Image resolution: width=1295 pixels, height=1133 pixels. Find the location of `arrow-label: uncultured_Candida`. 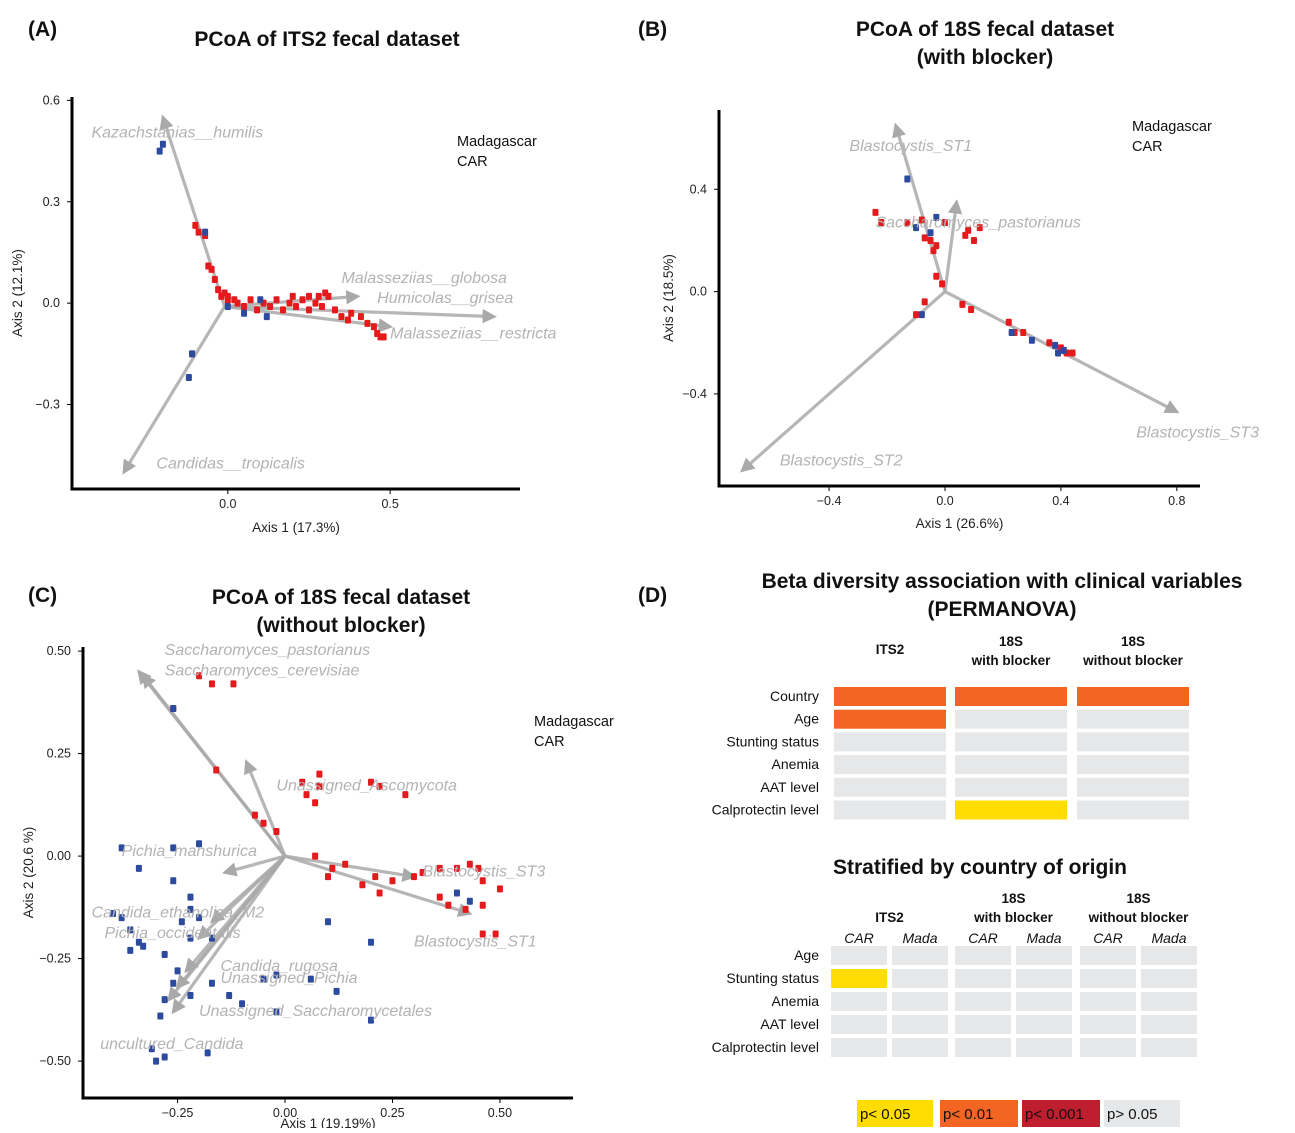

arrow-label: uncultured_Candida is located at coordinates (171, 1044).